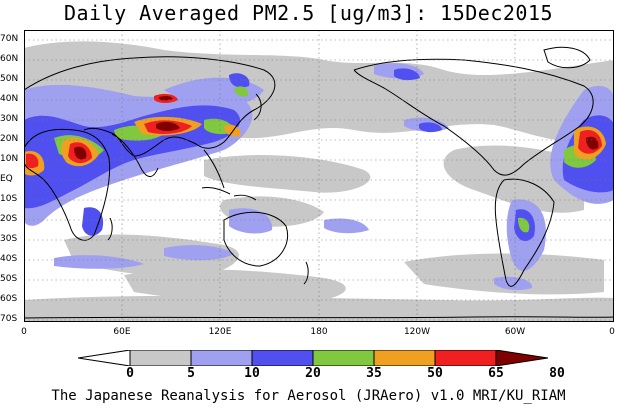 This screenshot has width=617, height=410. What do you see at coordinates (313, 373) in the screenshot?
I see `colorbar-level-label: 20` at bounding box center [313, 373].